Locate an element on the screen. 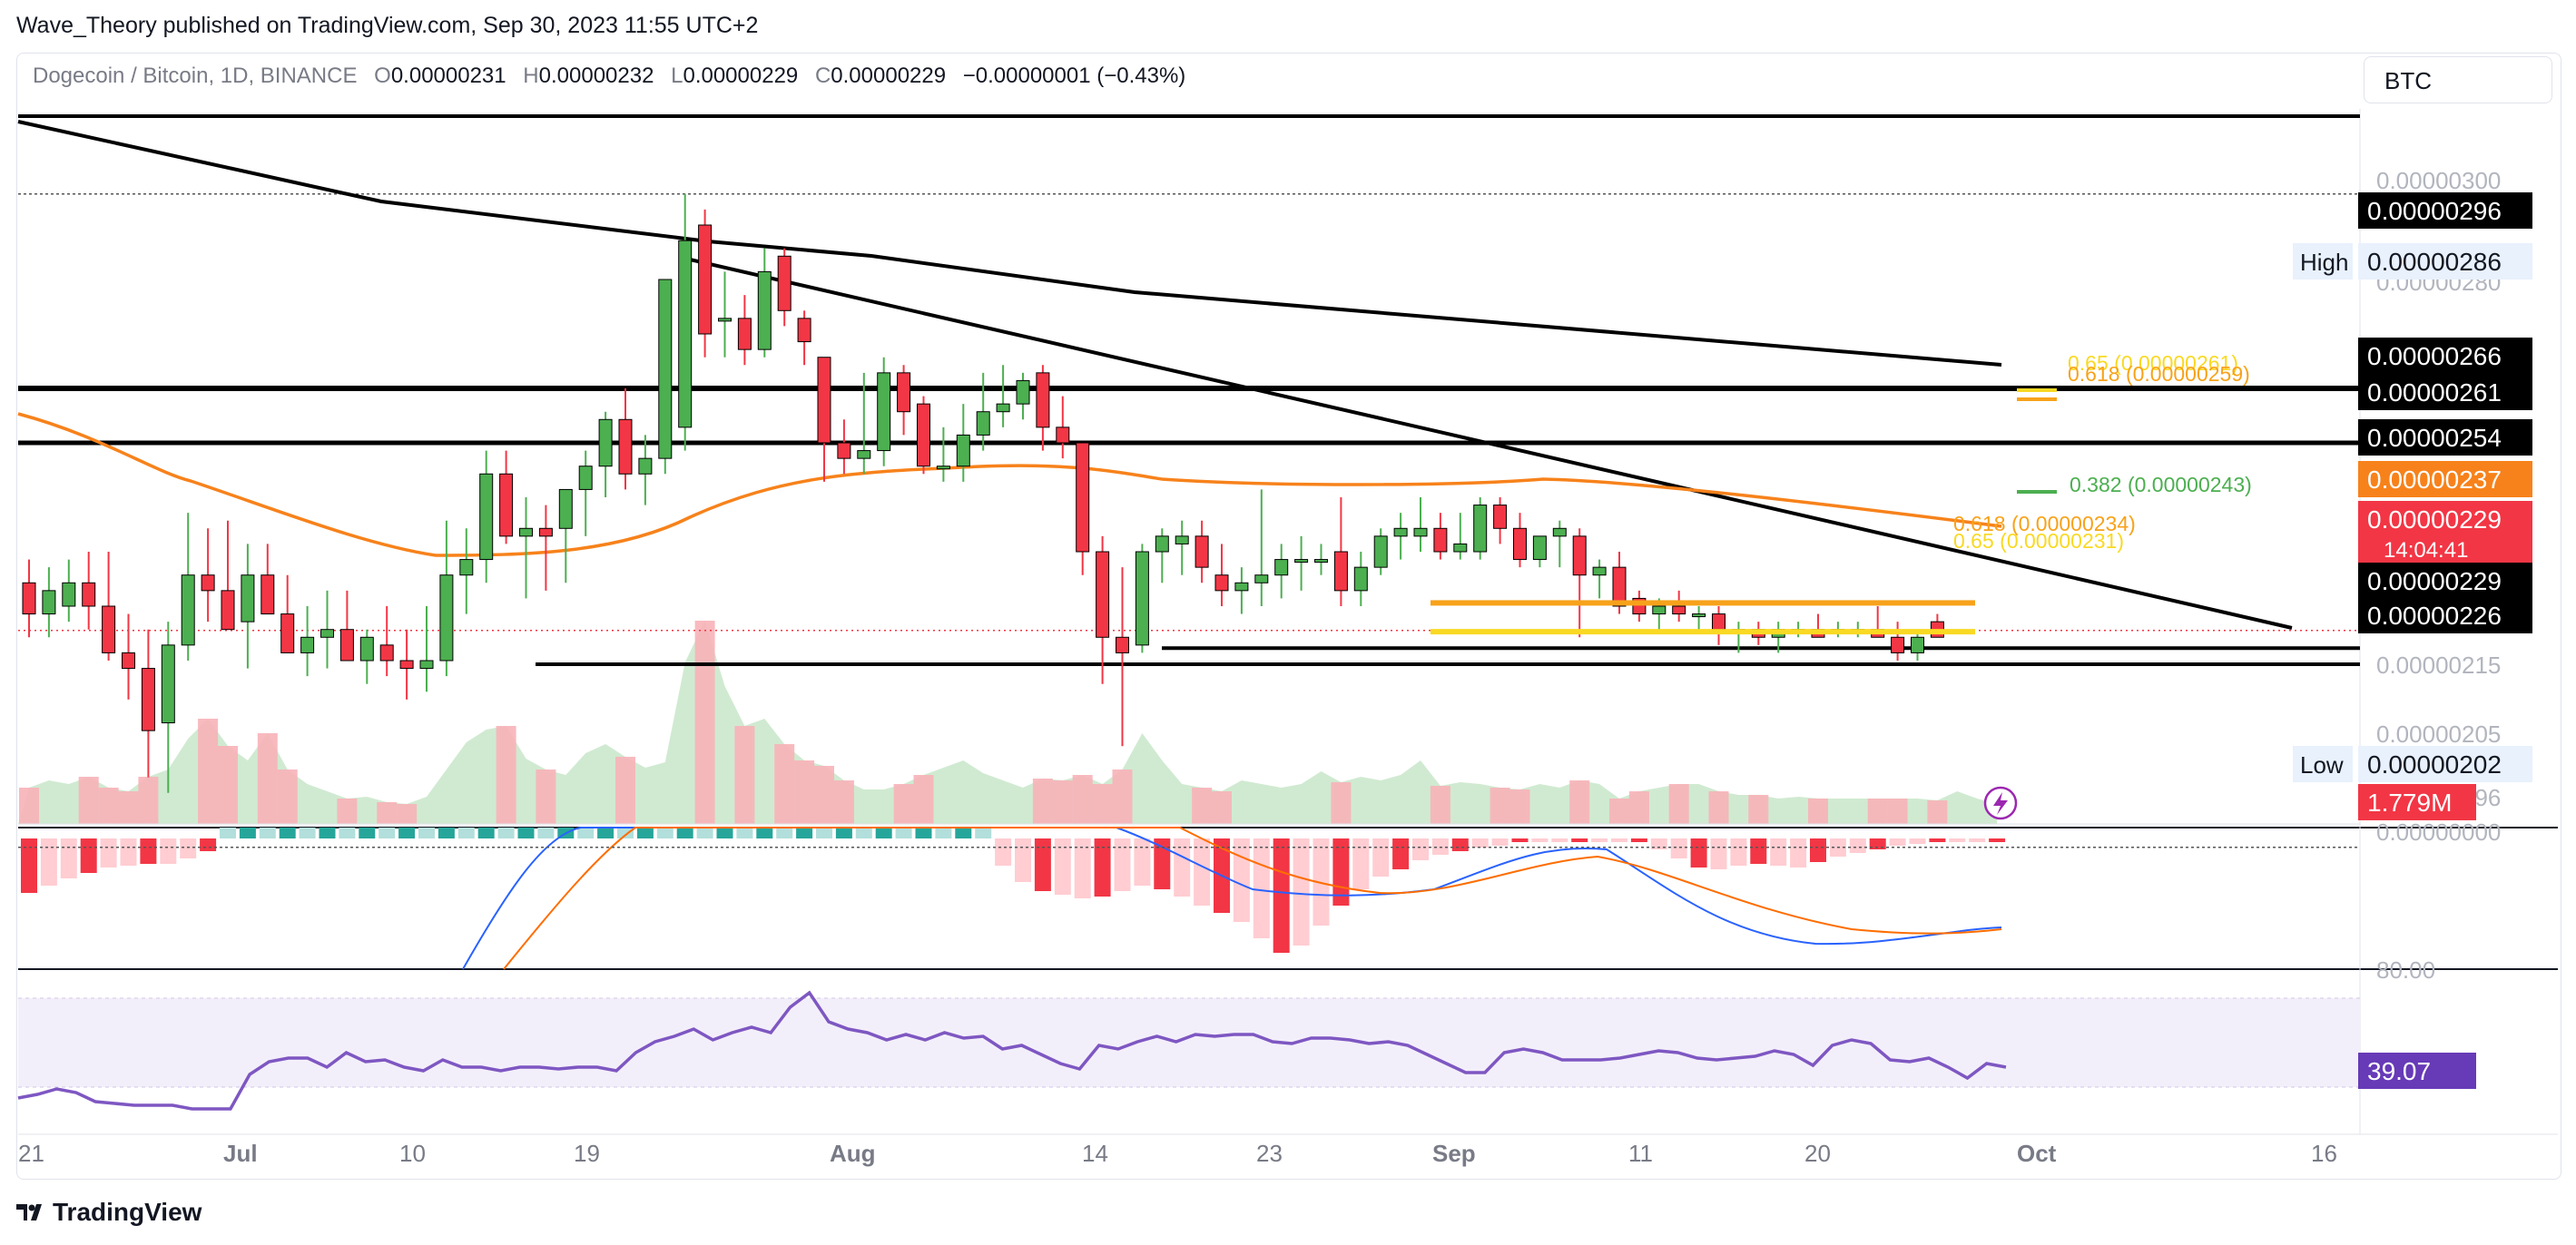 The width and height of the screenshot is (2576, 1245). currency-button: BTC is located at coordinates (2458, 79).